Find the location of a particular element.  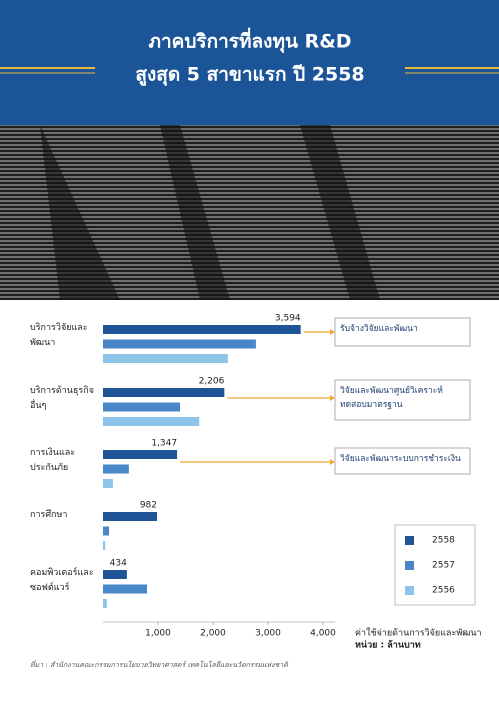

x-tick-label: 4,000 is located at coordinates (323, 634).